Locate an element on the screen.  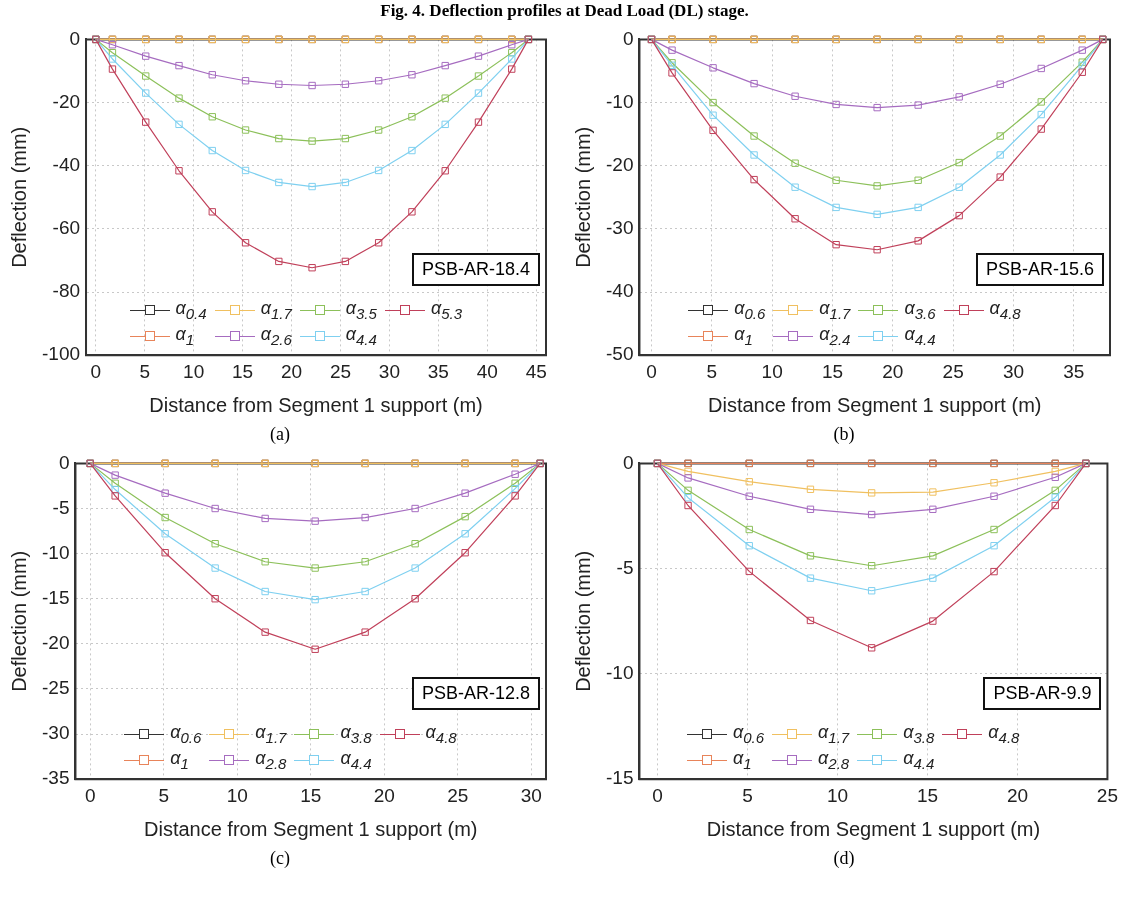
chart-title: Fig. 4. Deflection profiles at Dead Load (DL) stage. is located at coordinates (564, 11).